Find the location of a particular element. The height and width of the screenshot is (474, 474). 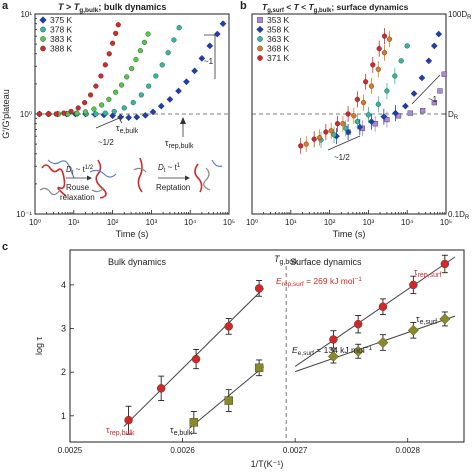

x-tick-label: 0.0027 is located at coordinates (295, 450).